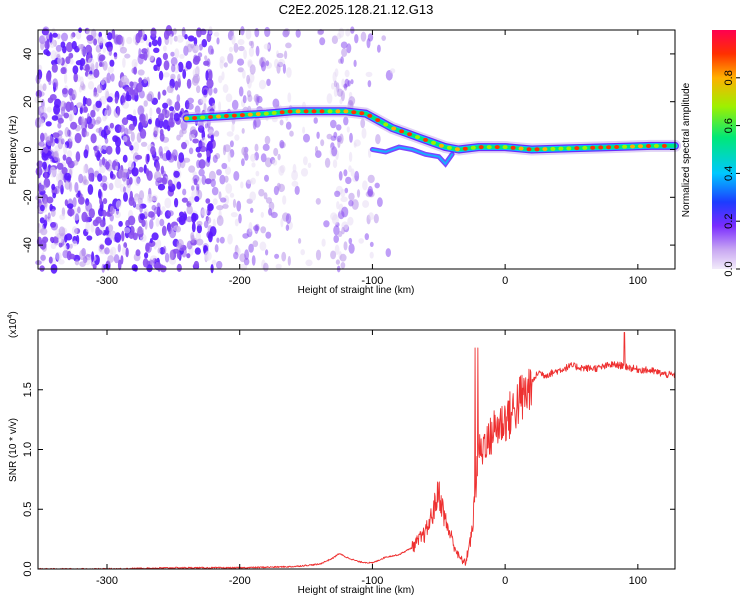  I want to click on colorbar-tick-label: 0.0, so click(729, 268).